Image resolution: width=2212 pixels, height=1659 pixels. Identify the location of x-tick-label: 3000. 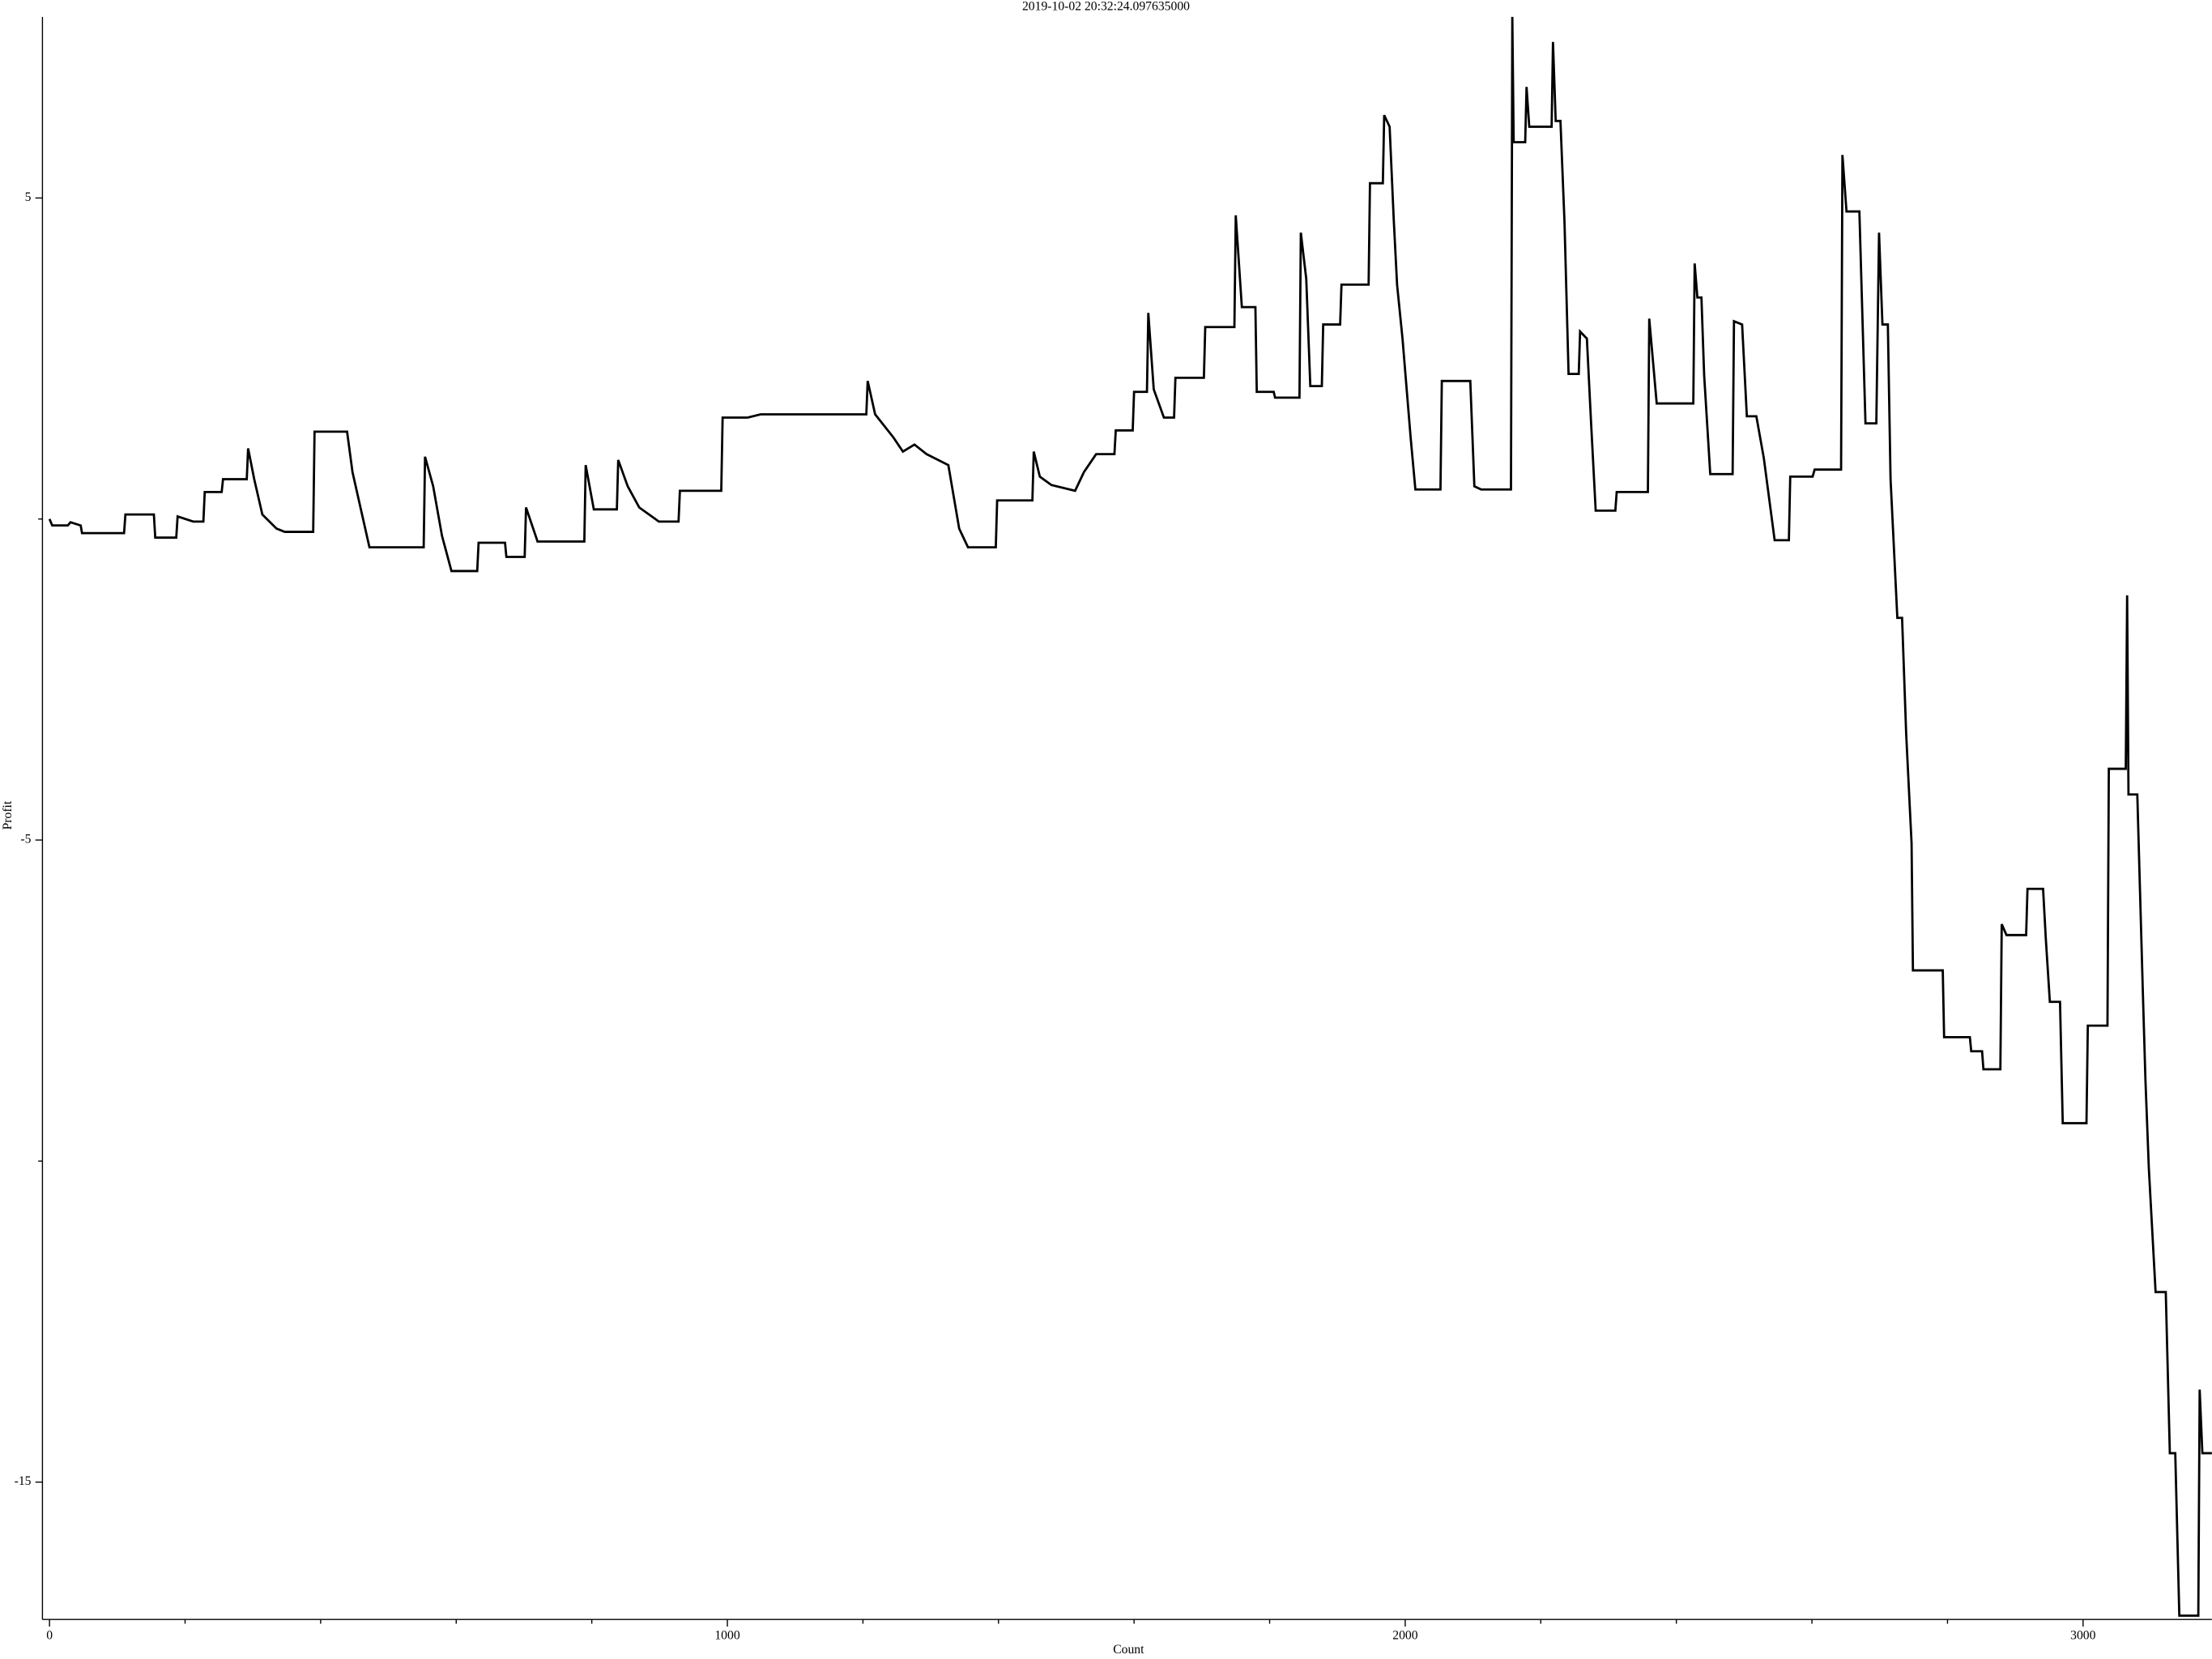
(2082, 1636).